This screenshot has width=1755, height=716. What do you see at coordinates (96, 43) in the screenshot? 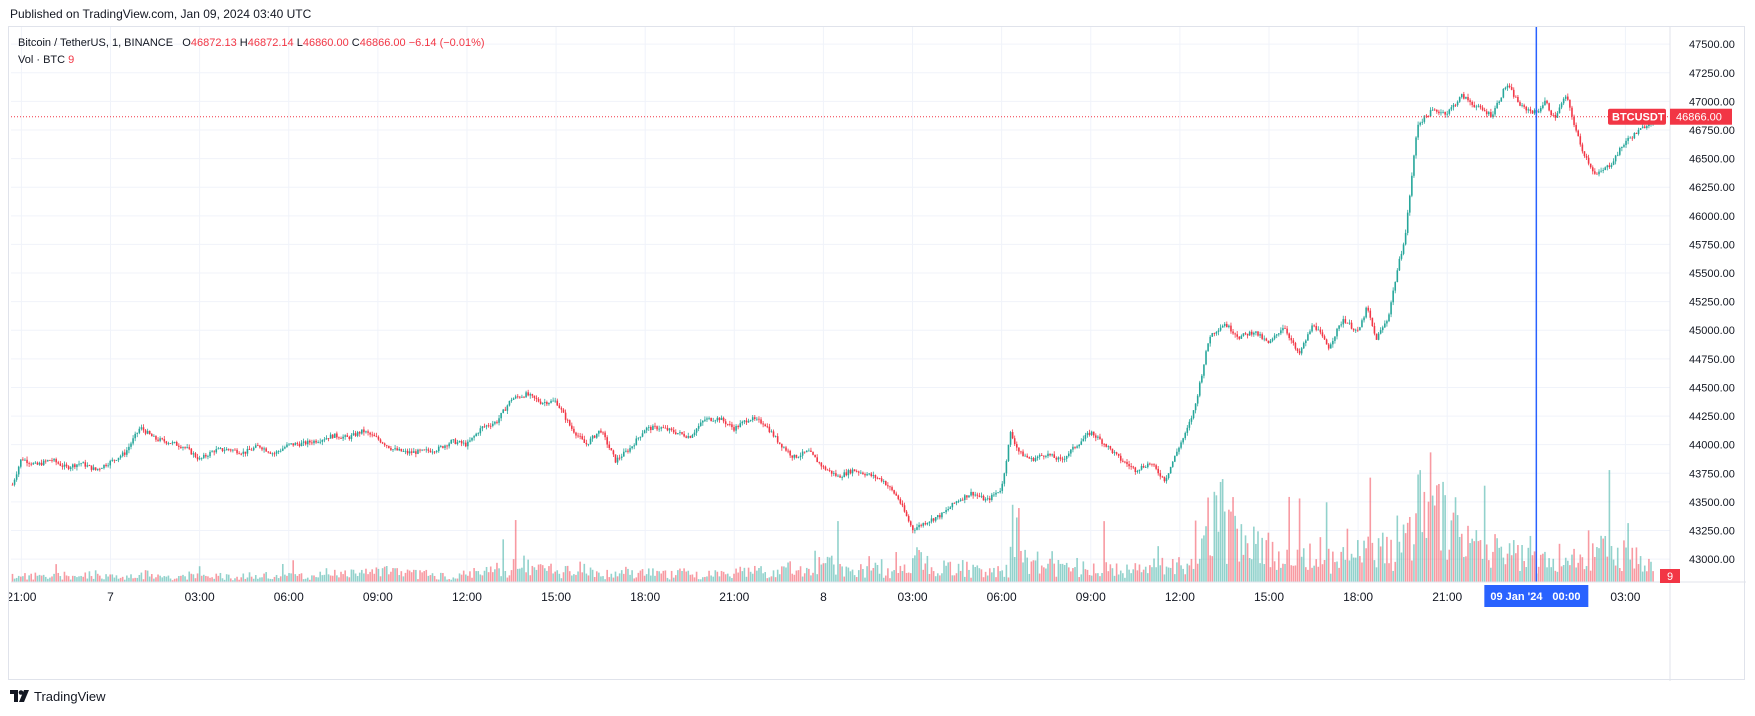
I see `symbol-label: Bitcoin / TetherUS, 1, BINANCE` at bounding box center [96, 43].